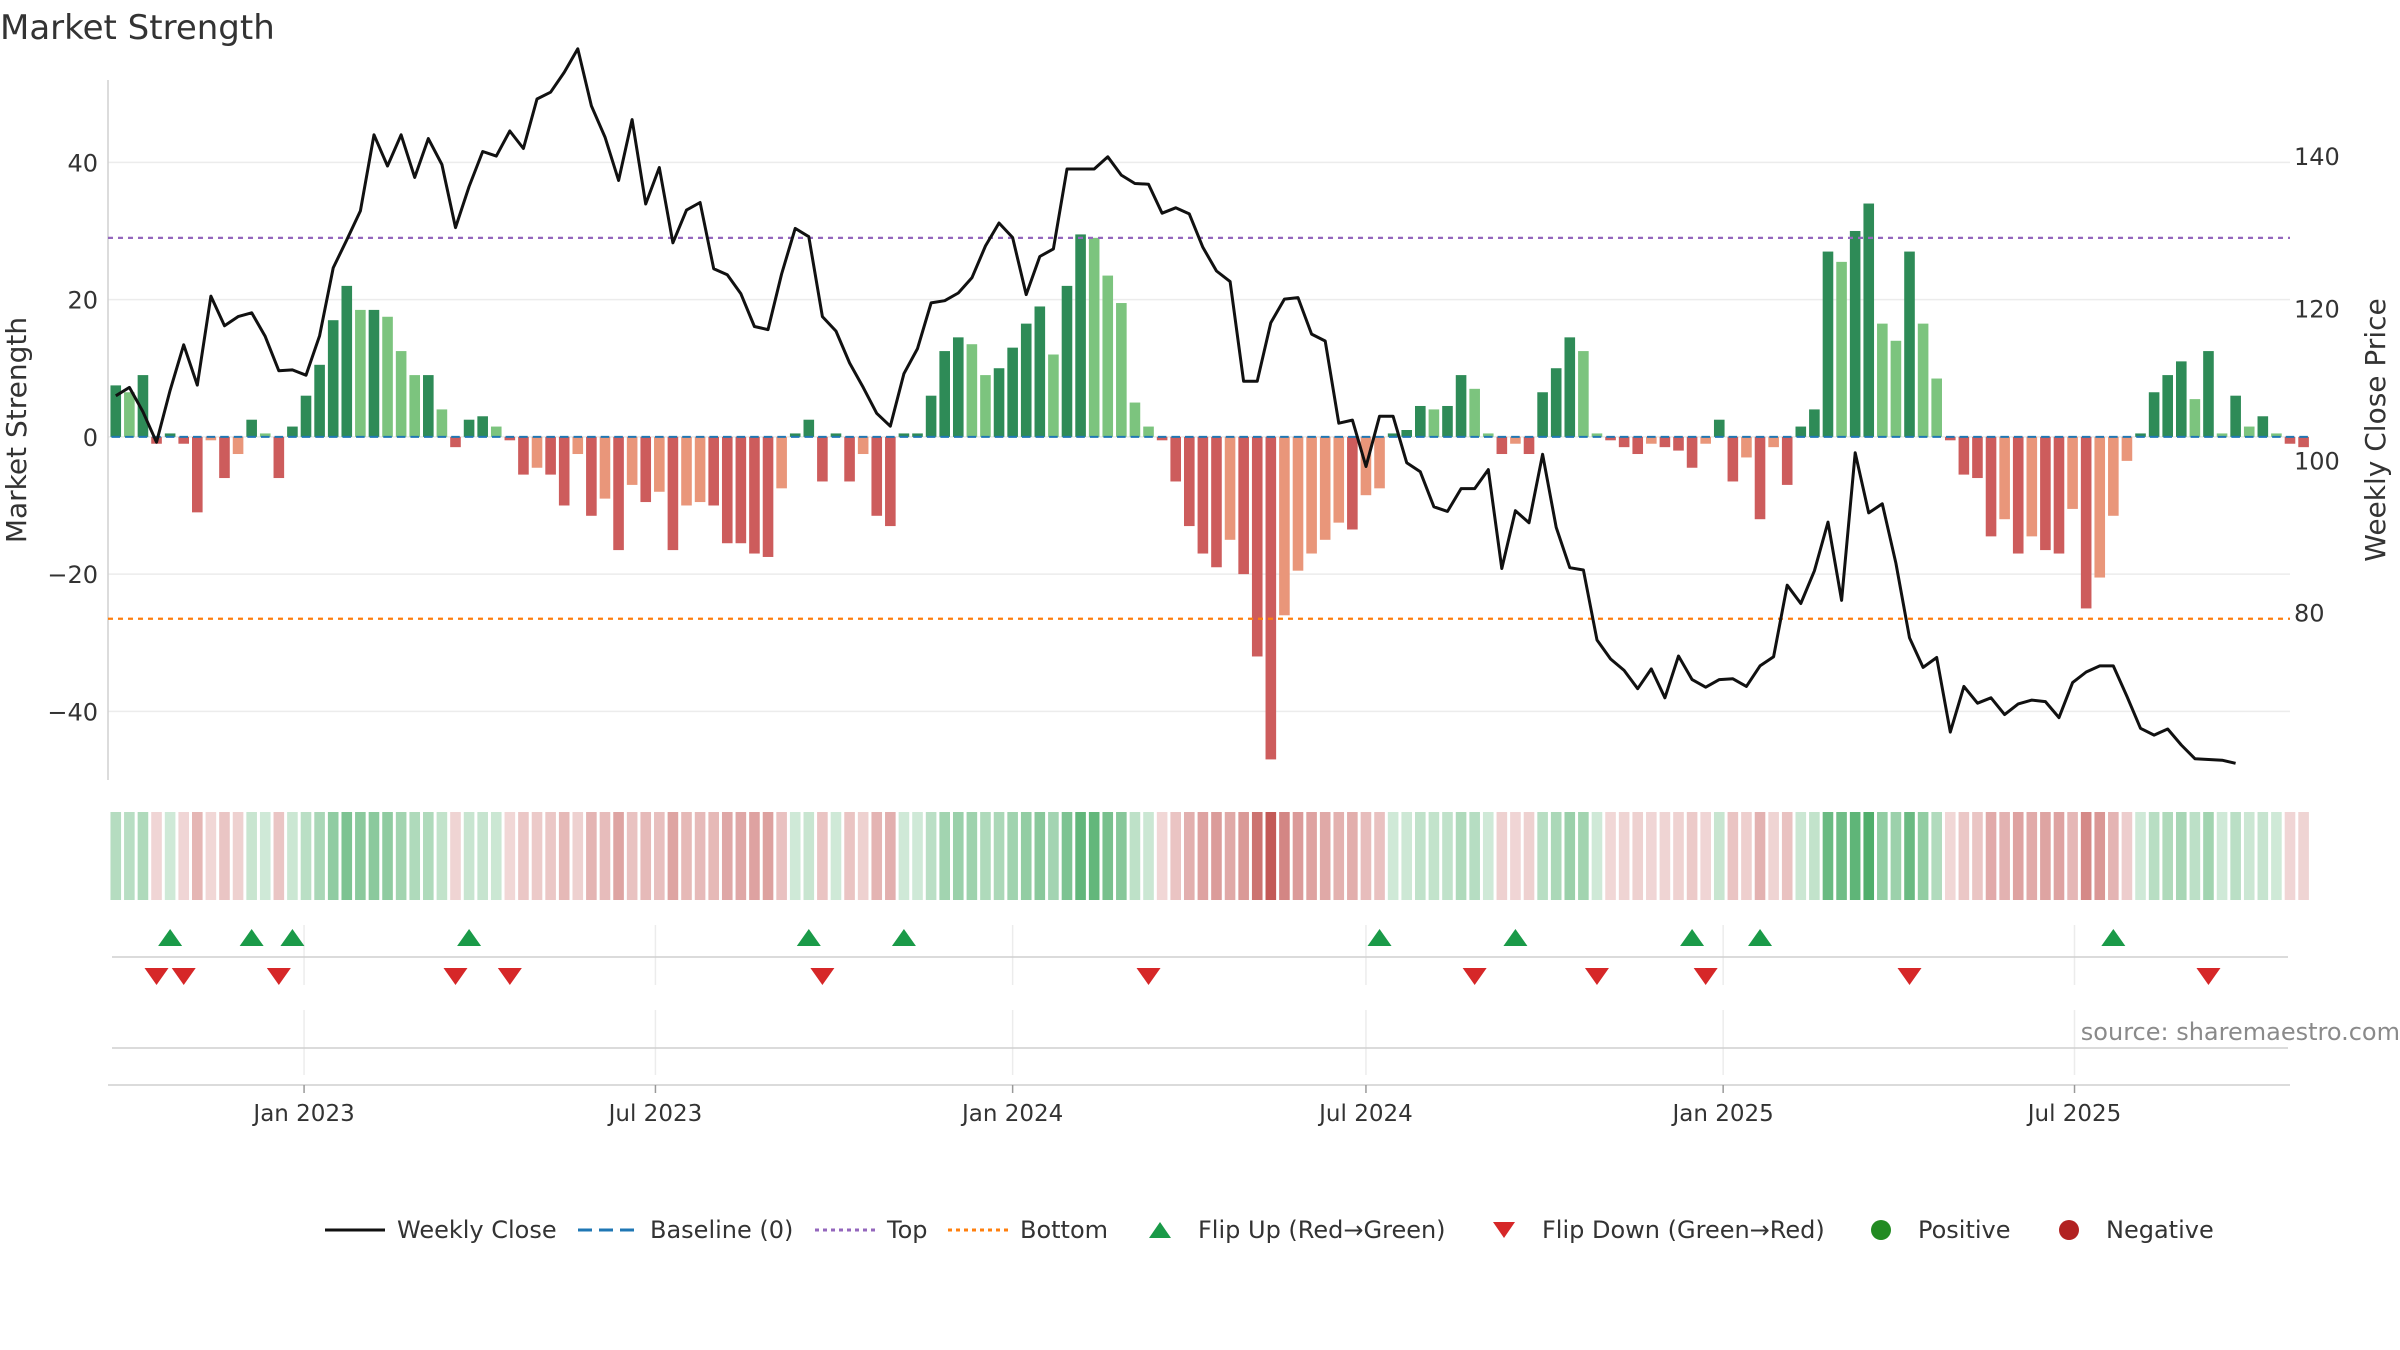 The image size is (2400, 1350). I want to click on legend-label: Flip Down (Green→Red), so click(1683, 1230).